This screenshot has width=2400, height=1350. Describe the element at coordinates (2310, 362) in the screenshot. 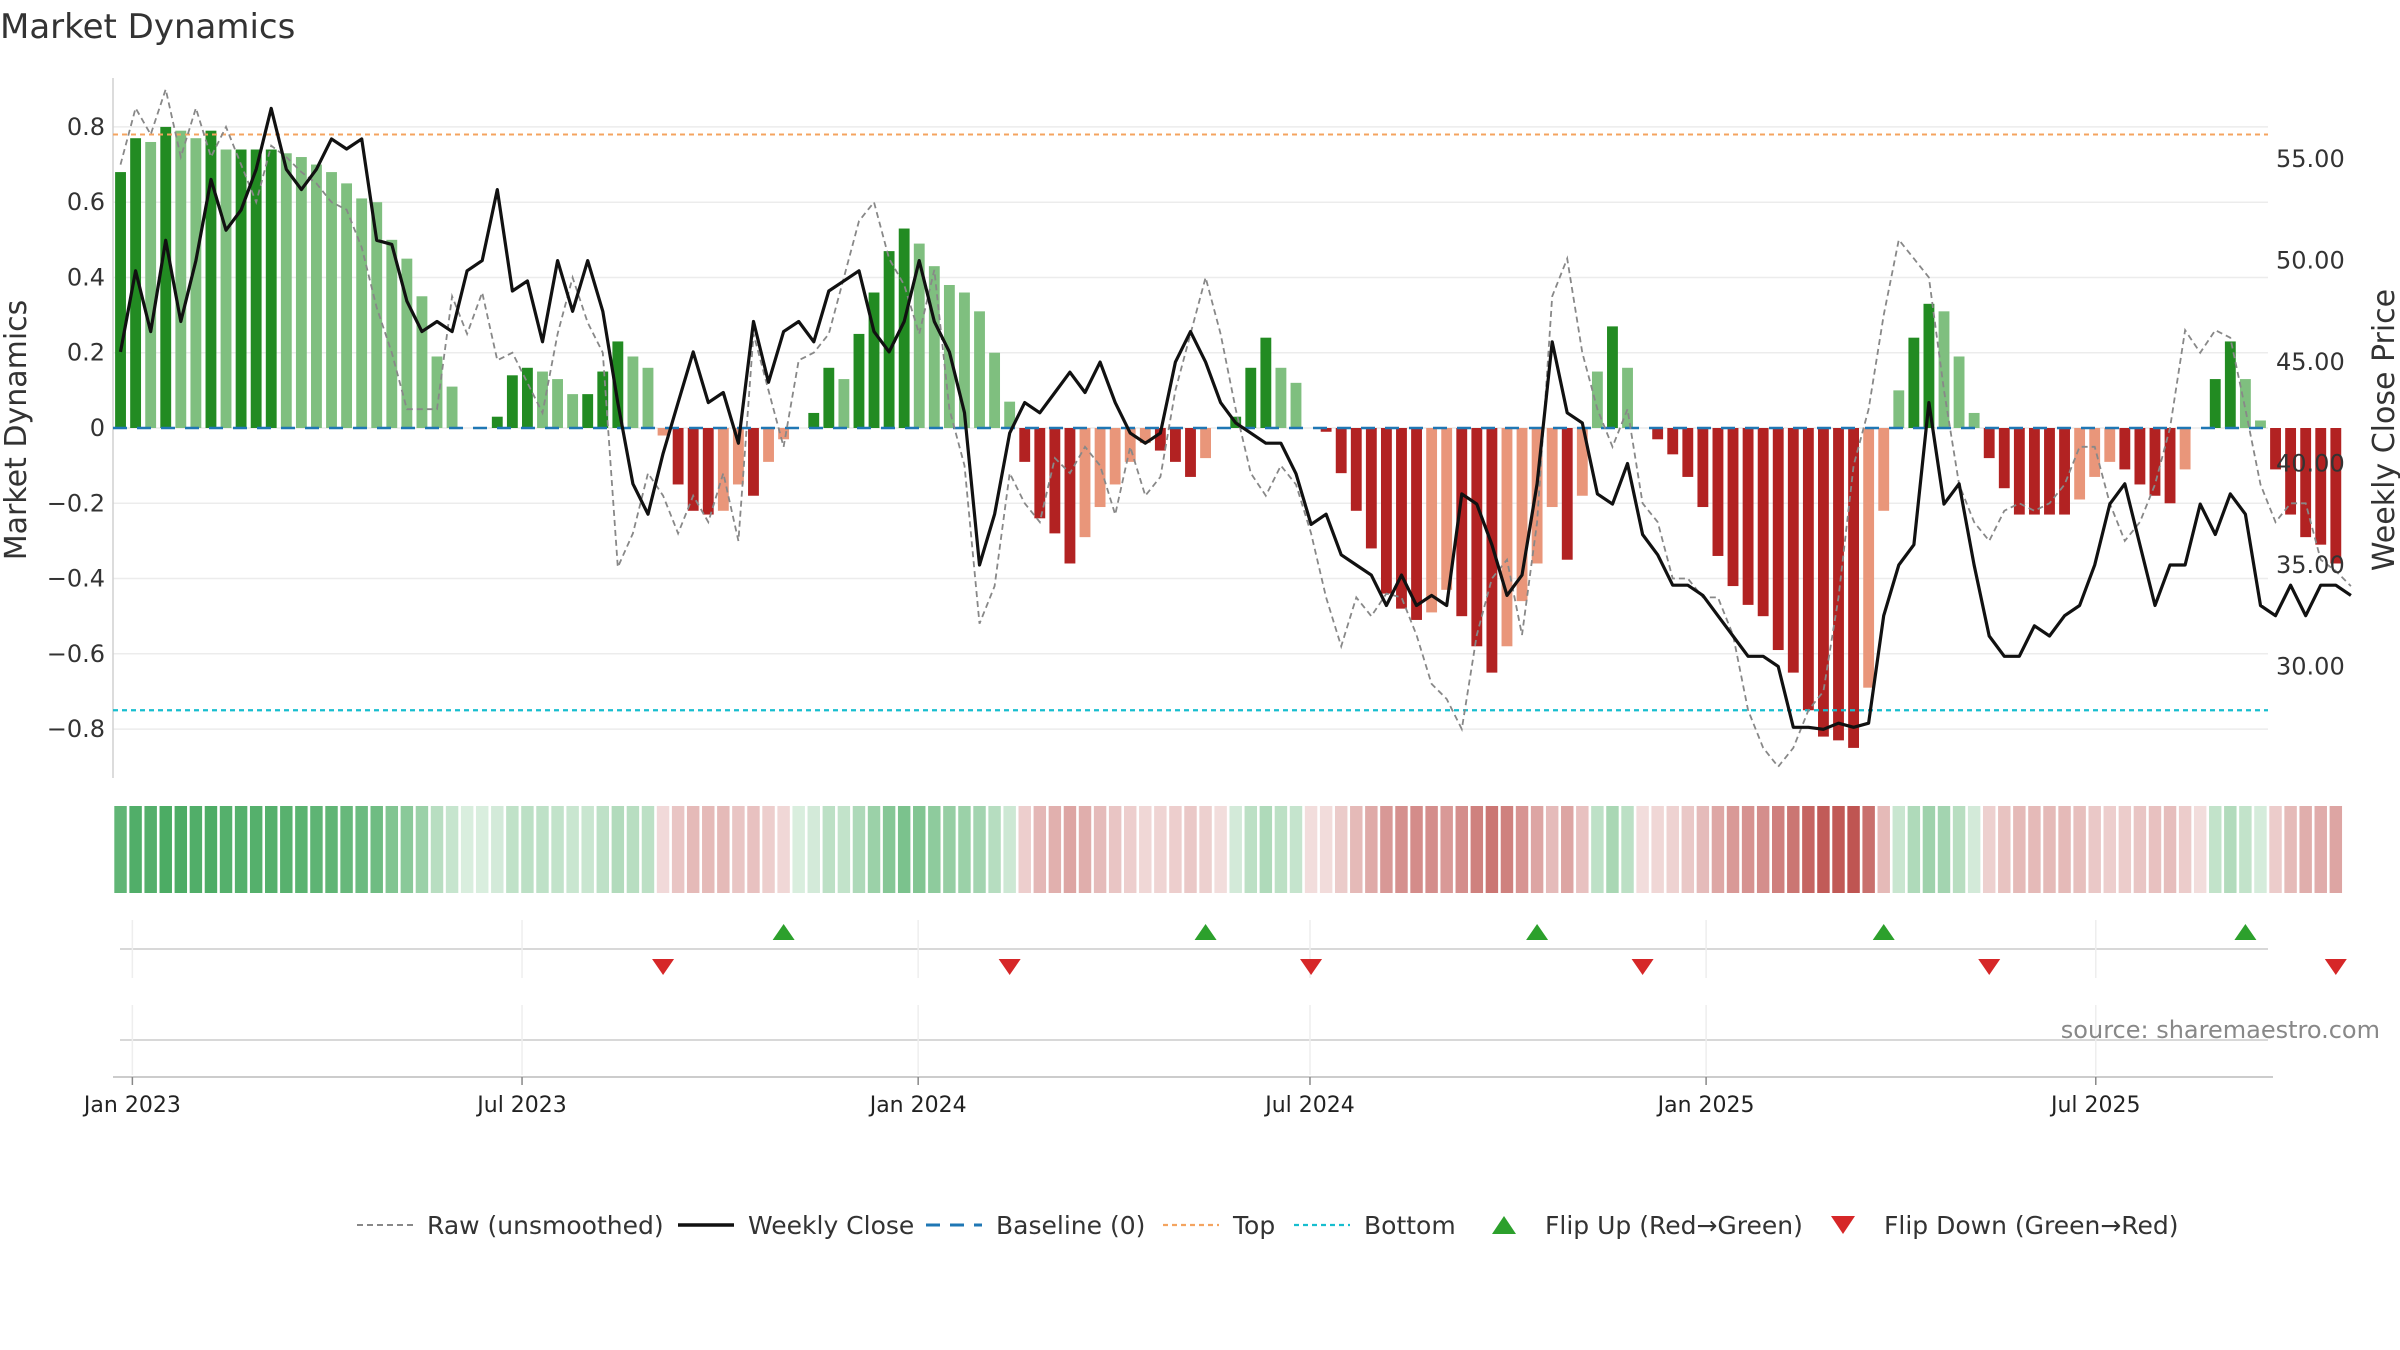

I see `right-tick-label: 45.00` at that location.